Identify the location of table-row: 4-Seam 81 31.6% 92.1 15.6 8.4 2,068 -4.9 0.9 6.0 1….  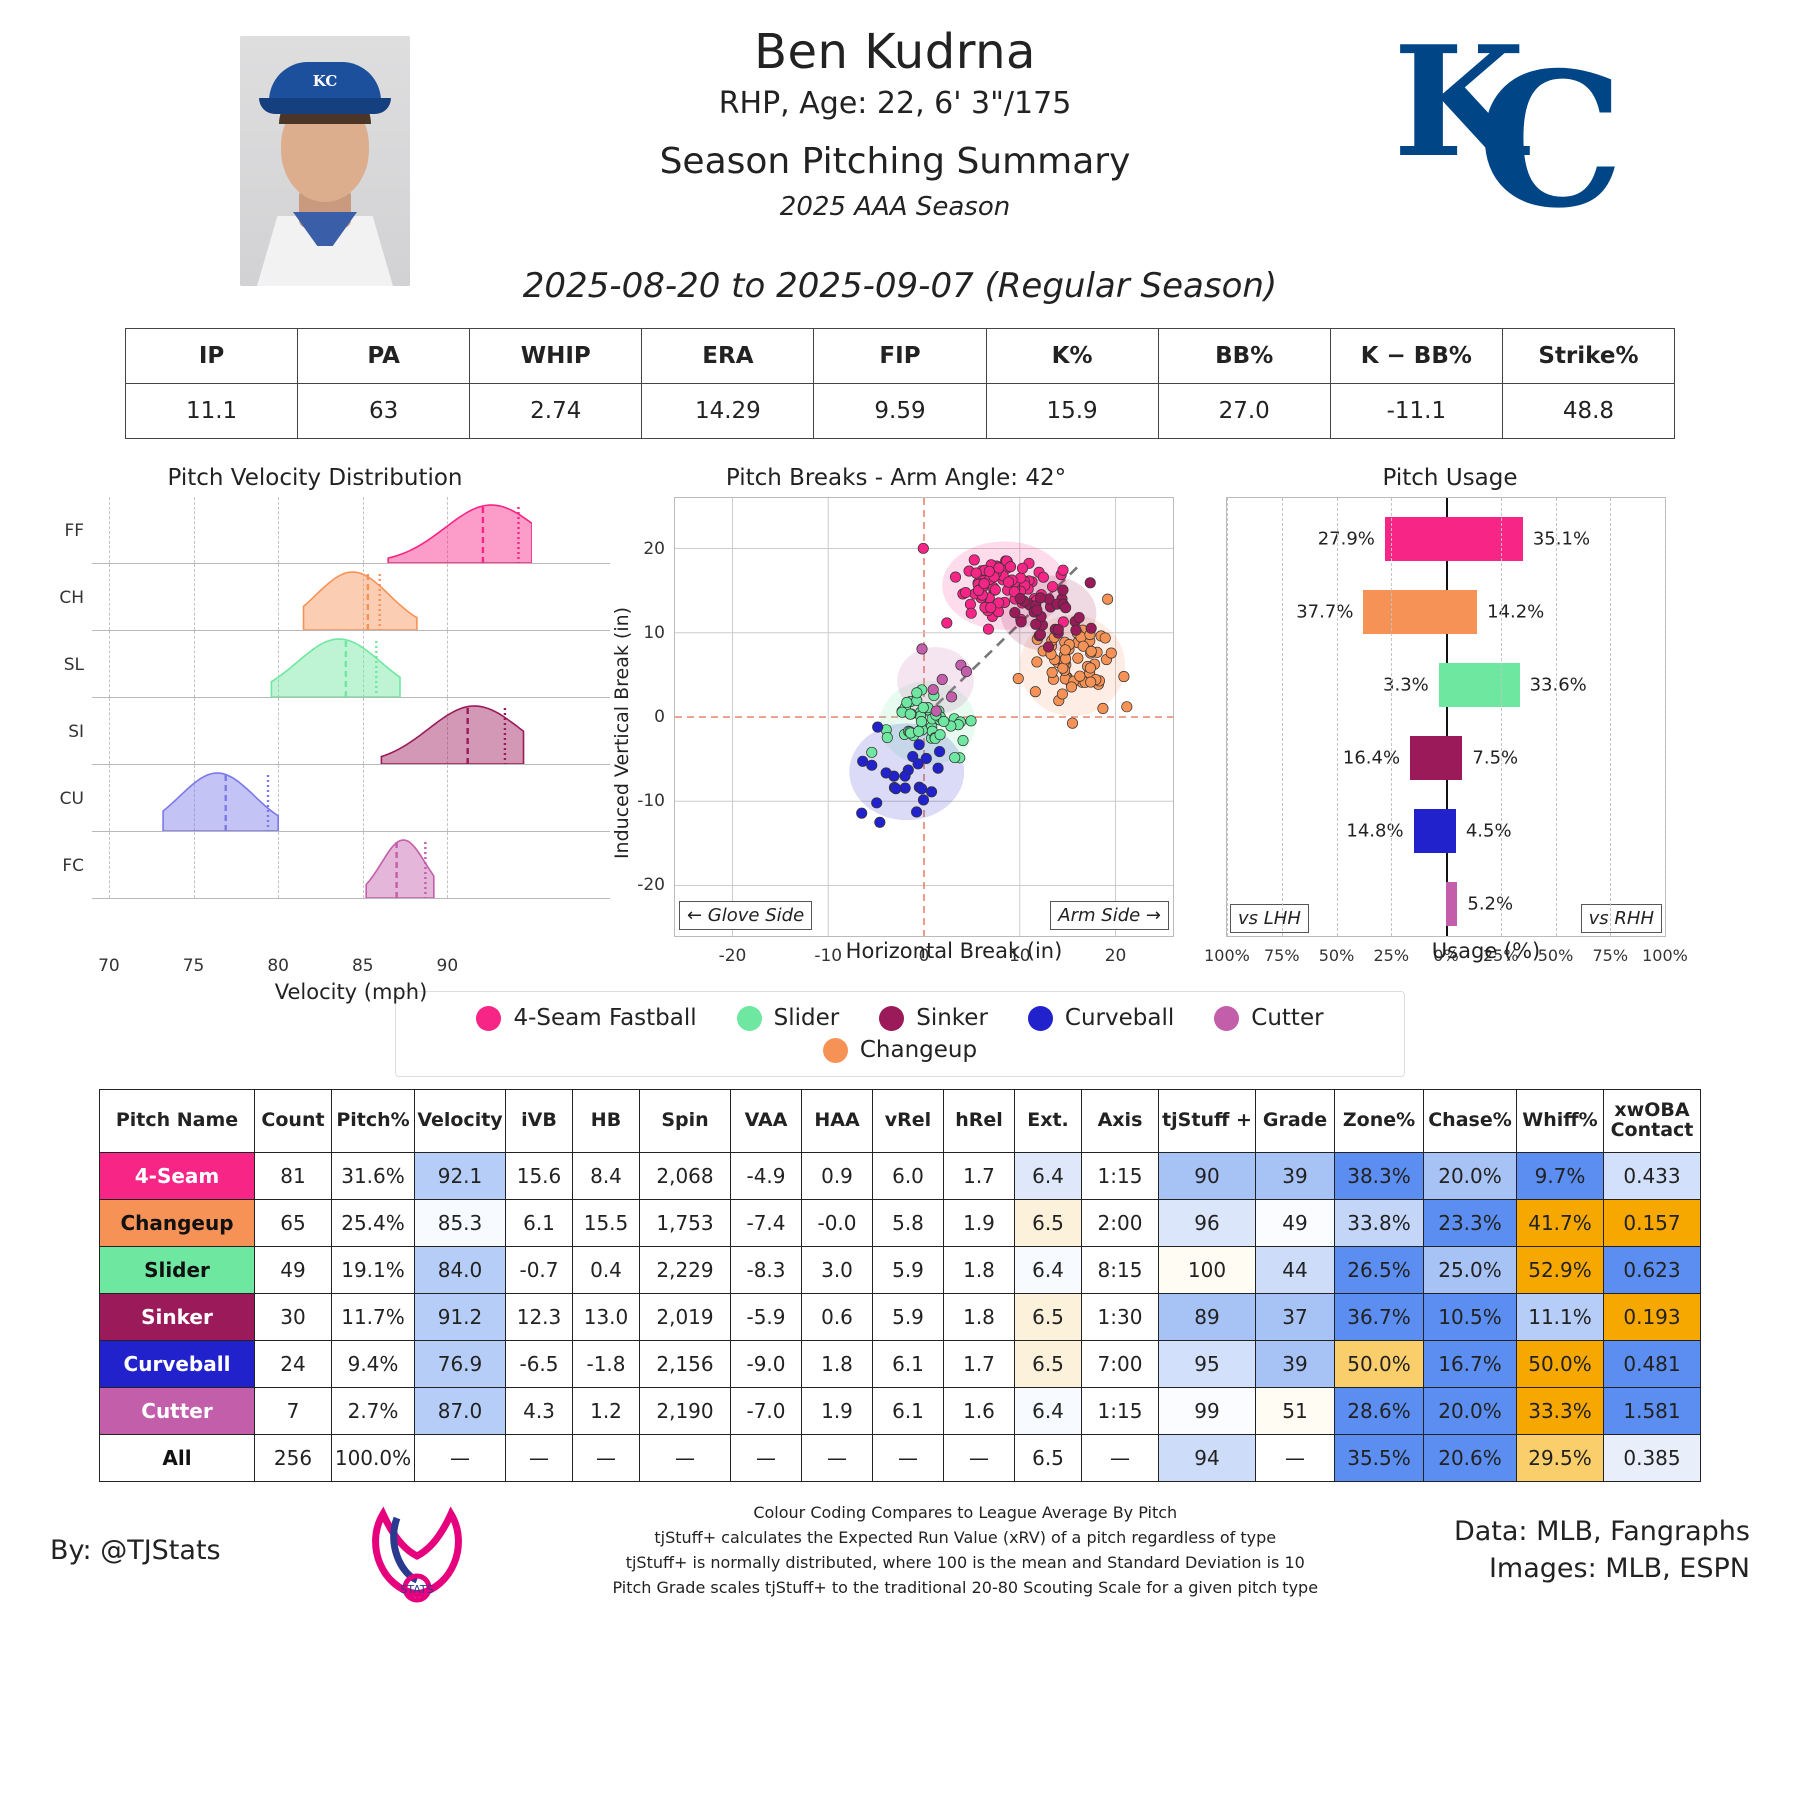
(900, 1175).